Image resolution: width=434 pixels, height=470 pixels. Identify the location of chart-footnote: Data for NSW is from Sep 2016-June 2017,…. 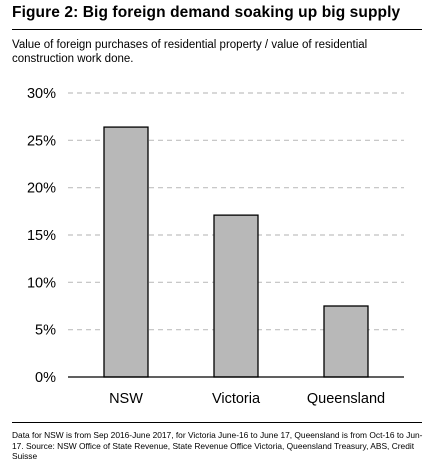
(217, 445).